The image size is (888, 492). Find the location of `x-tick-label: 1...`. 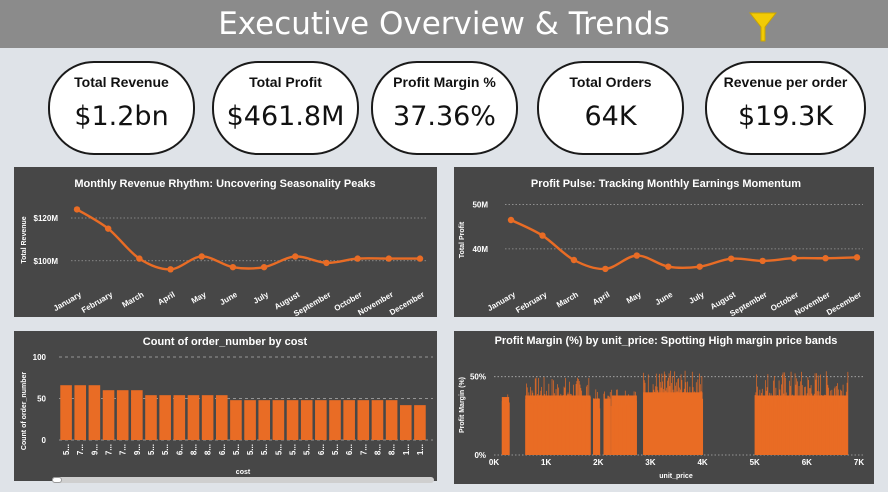

x-tick-label: 1... is located at coordinates (420, 449).